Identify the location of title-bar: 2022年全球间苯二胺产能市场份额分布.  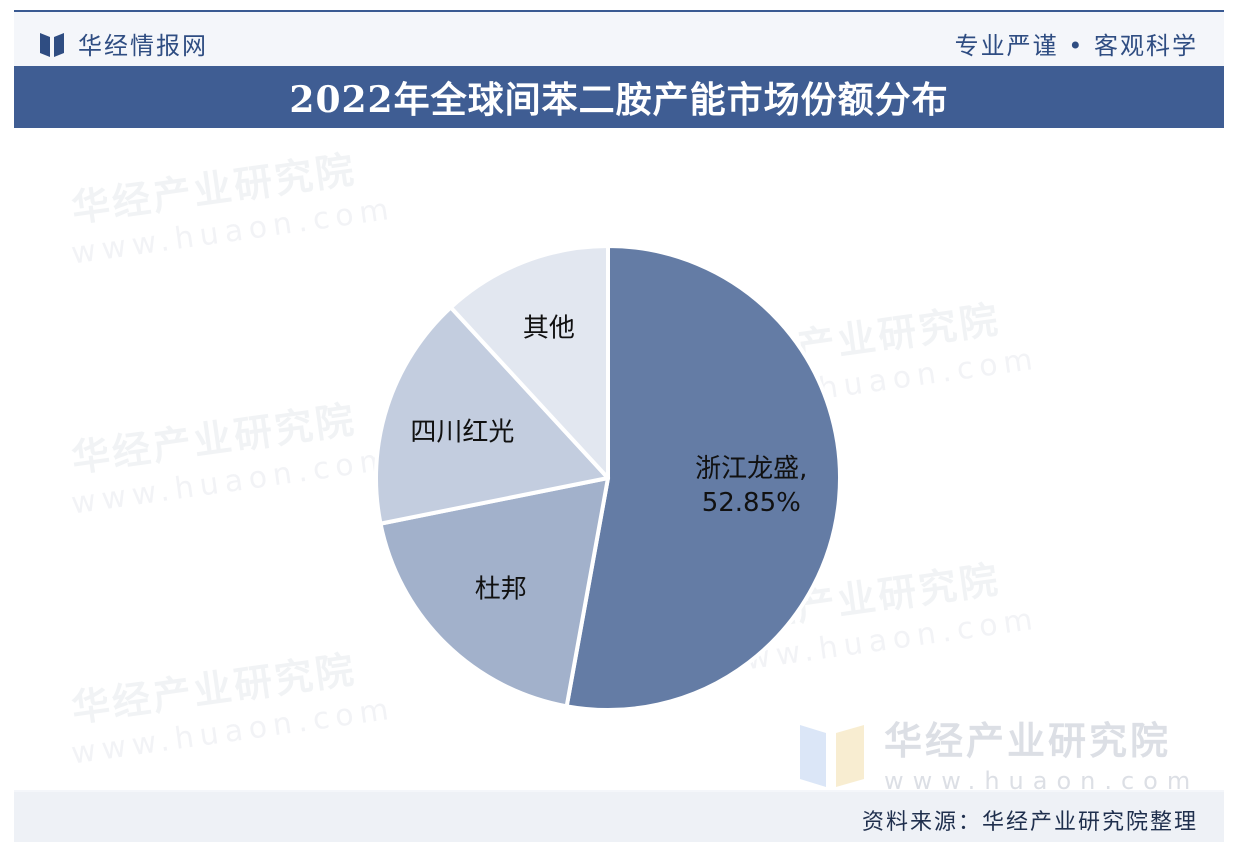
(619, 97).